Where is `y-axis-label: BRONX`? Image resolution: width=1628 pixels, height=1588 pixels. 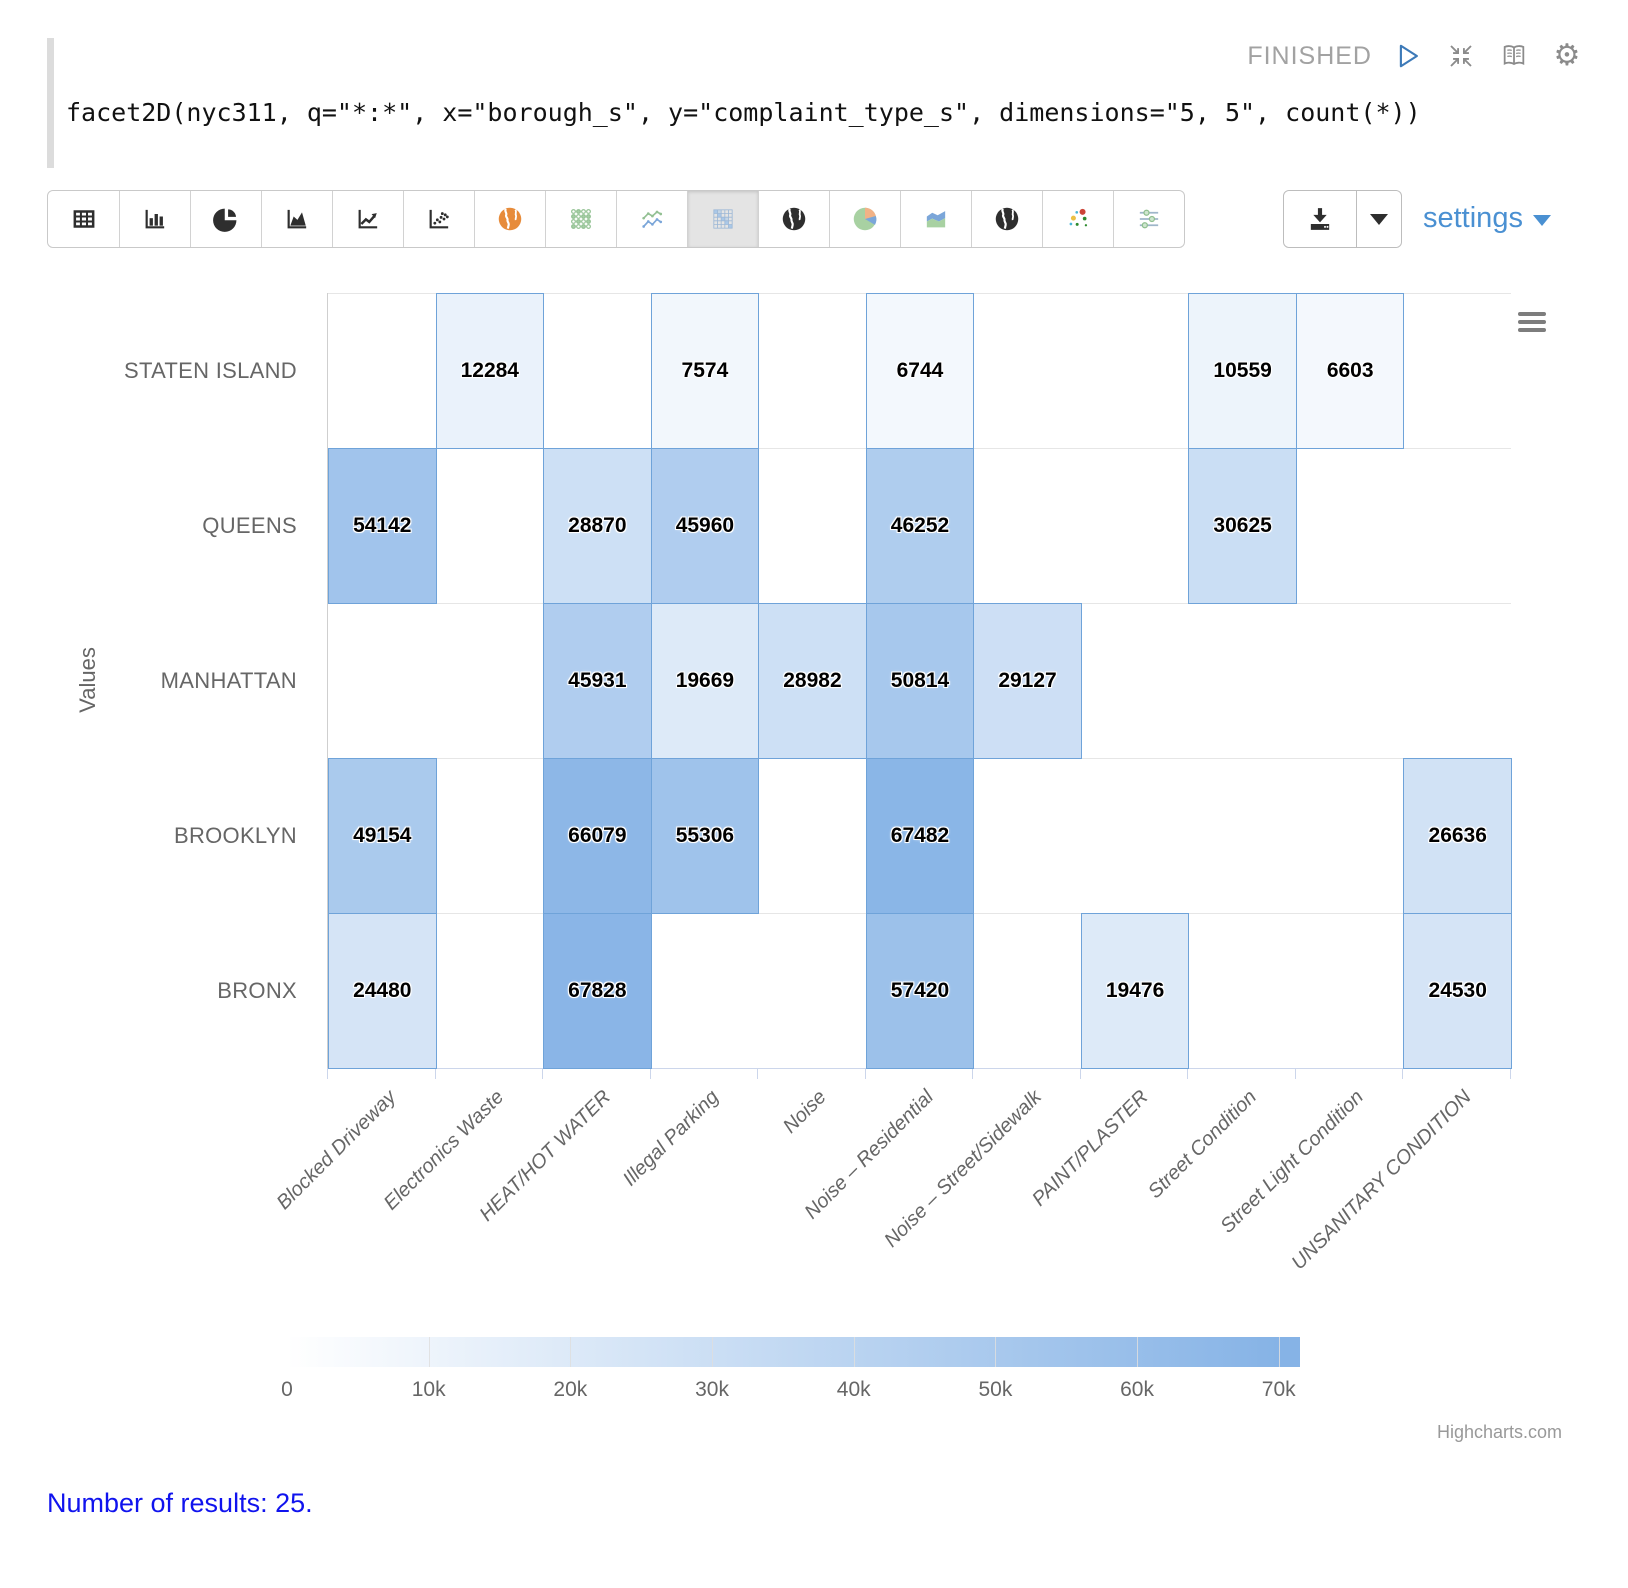 y-axis-label: BRONX is located at coordinates (257, 990).